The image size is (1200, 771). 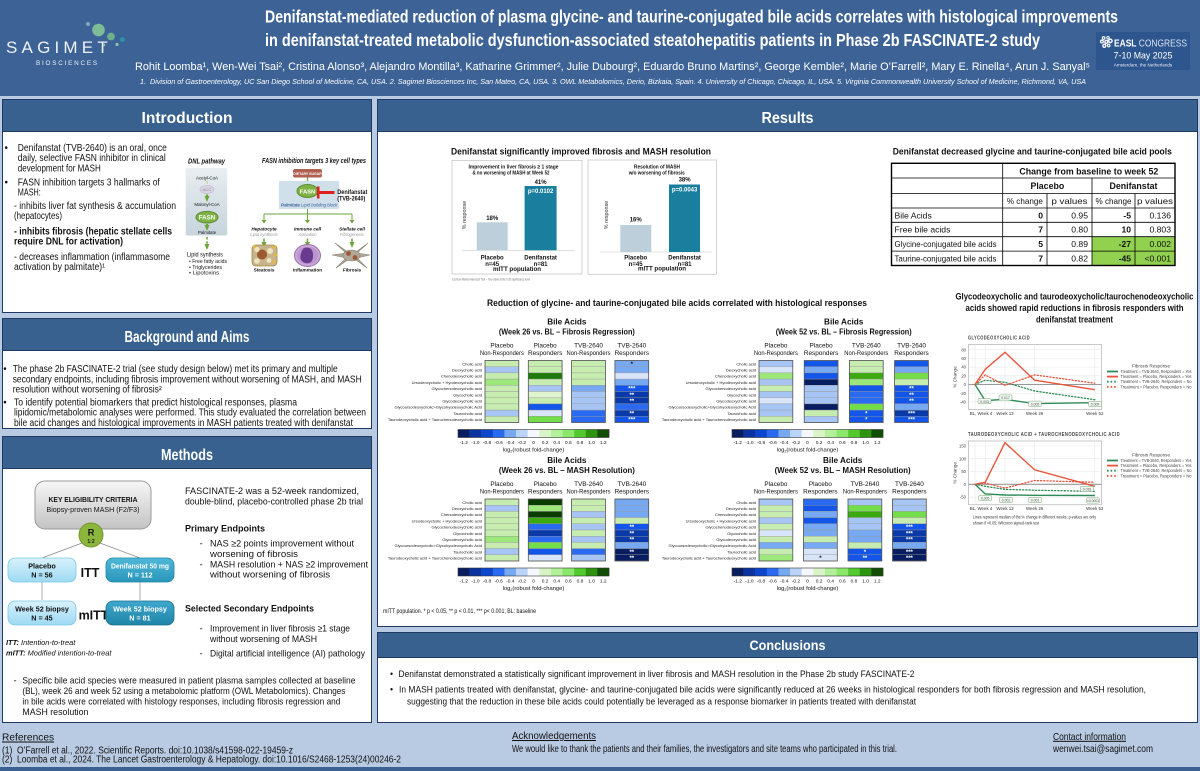 What do you see at coordinates (603, 582) in the screenshot?
I see `svg-text: 1.2` at bounding box center [603, 582].